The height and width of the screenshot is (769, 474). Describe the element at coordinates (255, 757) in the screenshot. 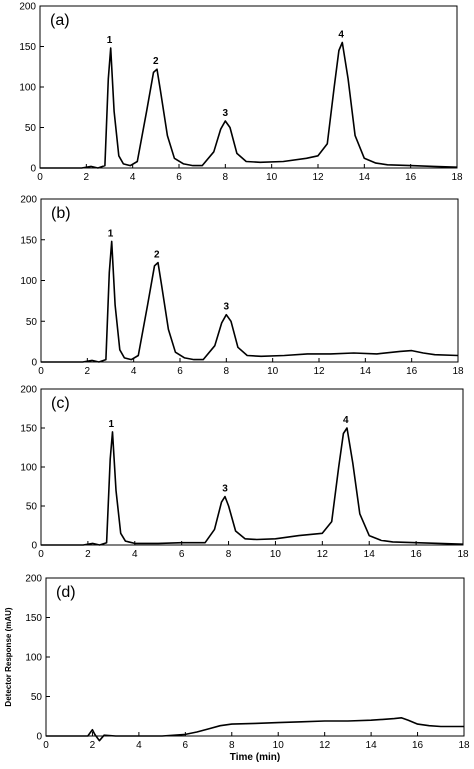

I see `x-axis-title: Time (min)` at that location.